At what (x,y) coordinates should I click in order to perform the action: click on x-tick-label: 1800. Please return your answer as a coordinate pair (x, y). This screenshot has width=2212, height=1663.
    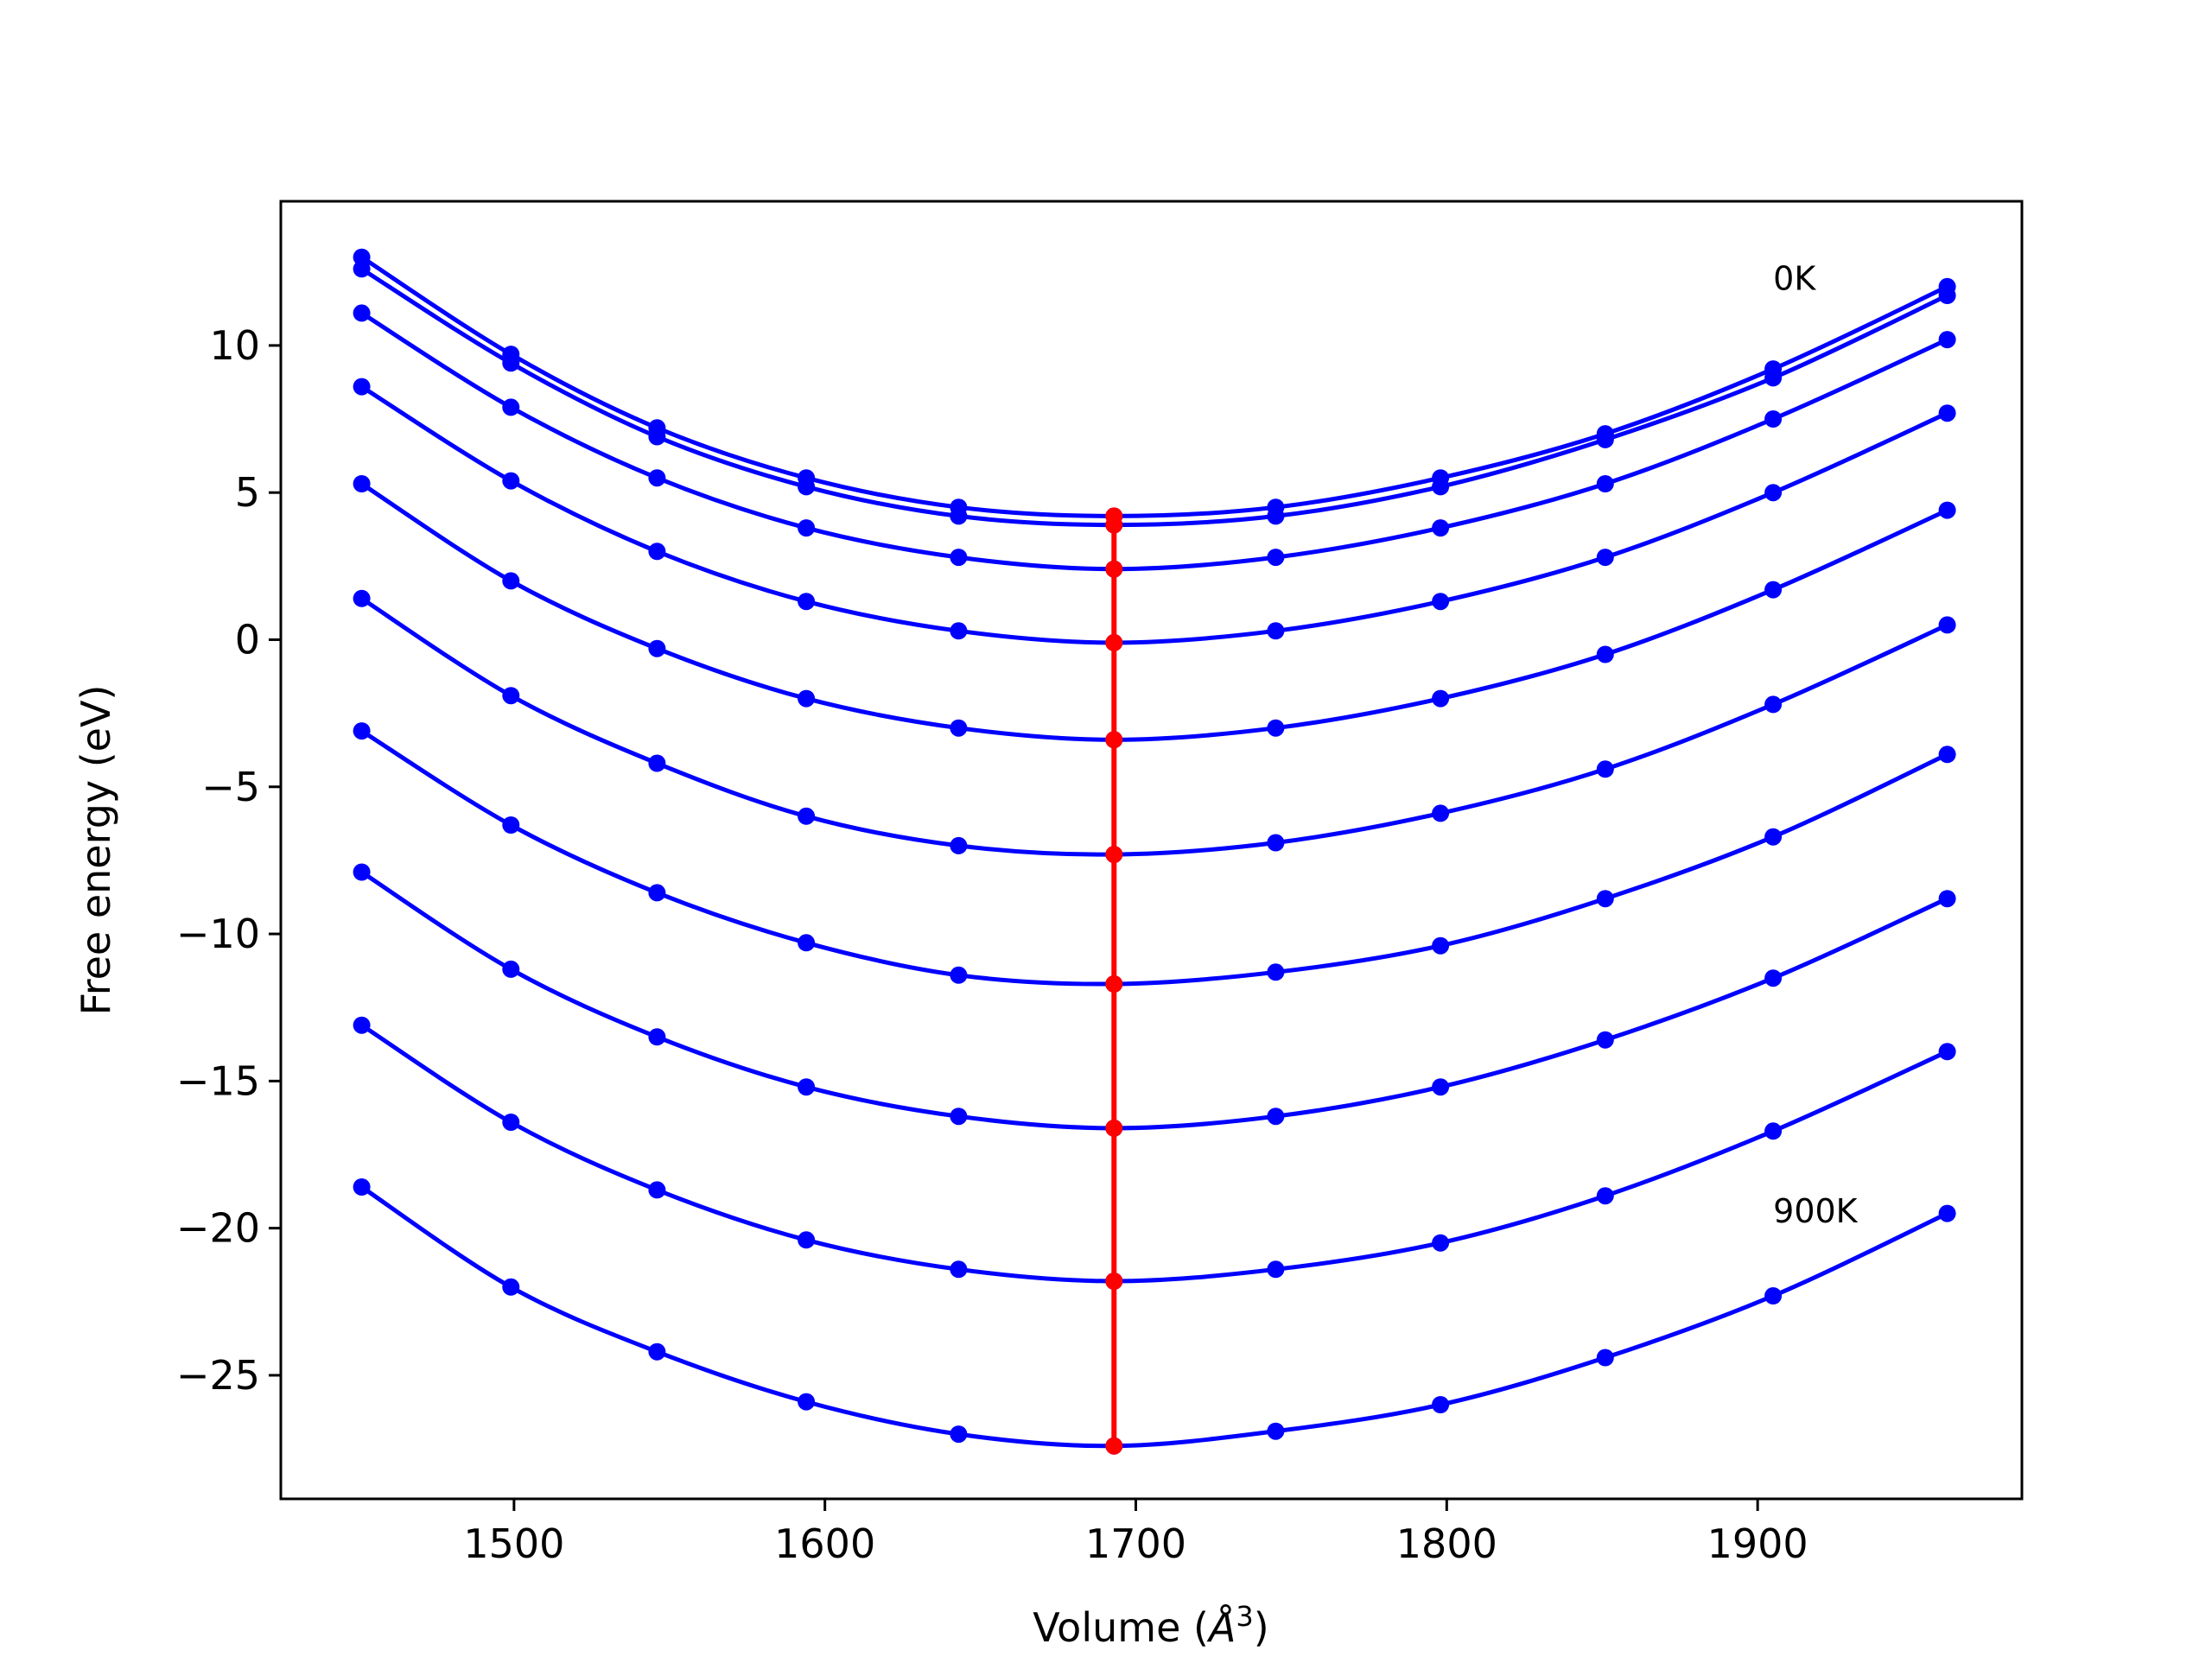
    Looking at the image, I should click on (1446, 1544).